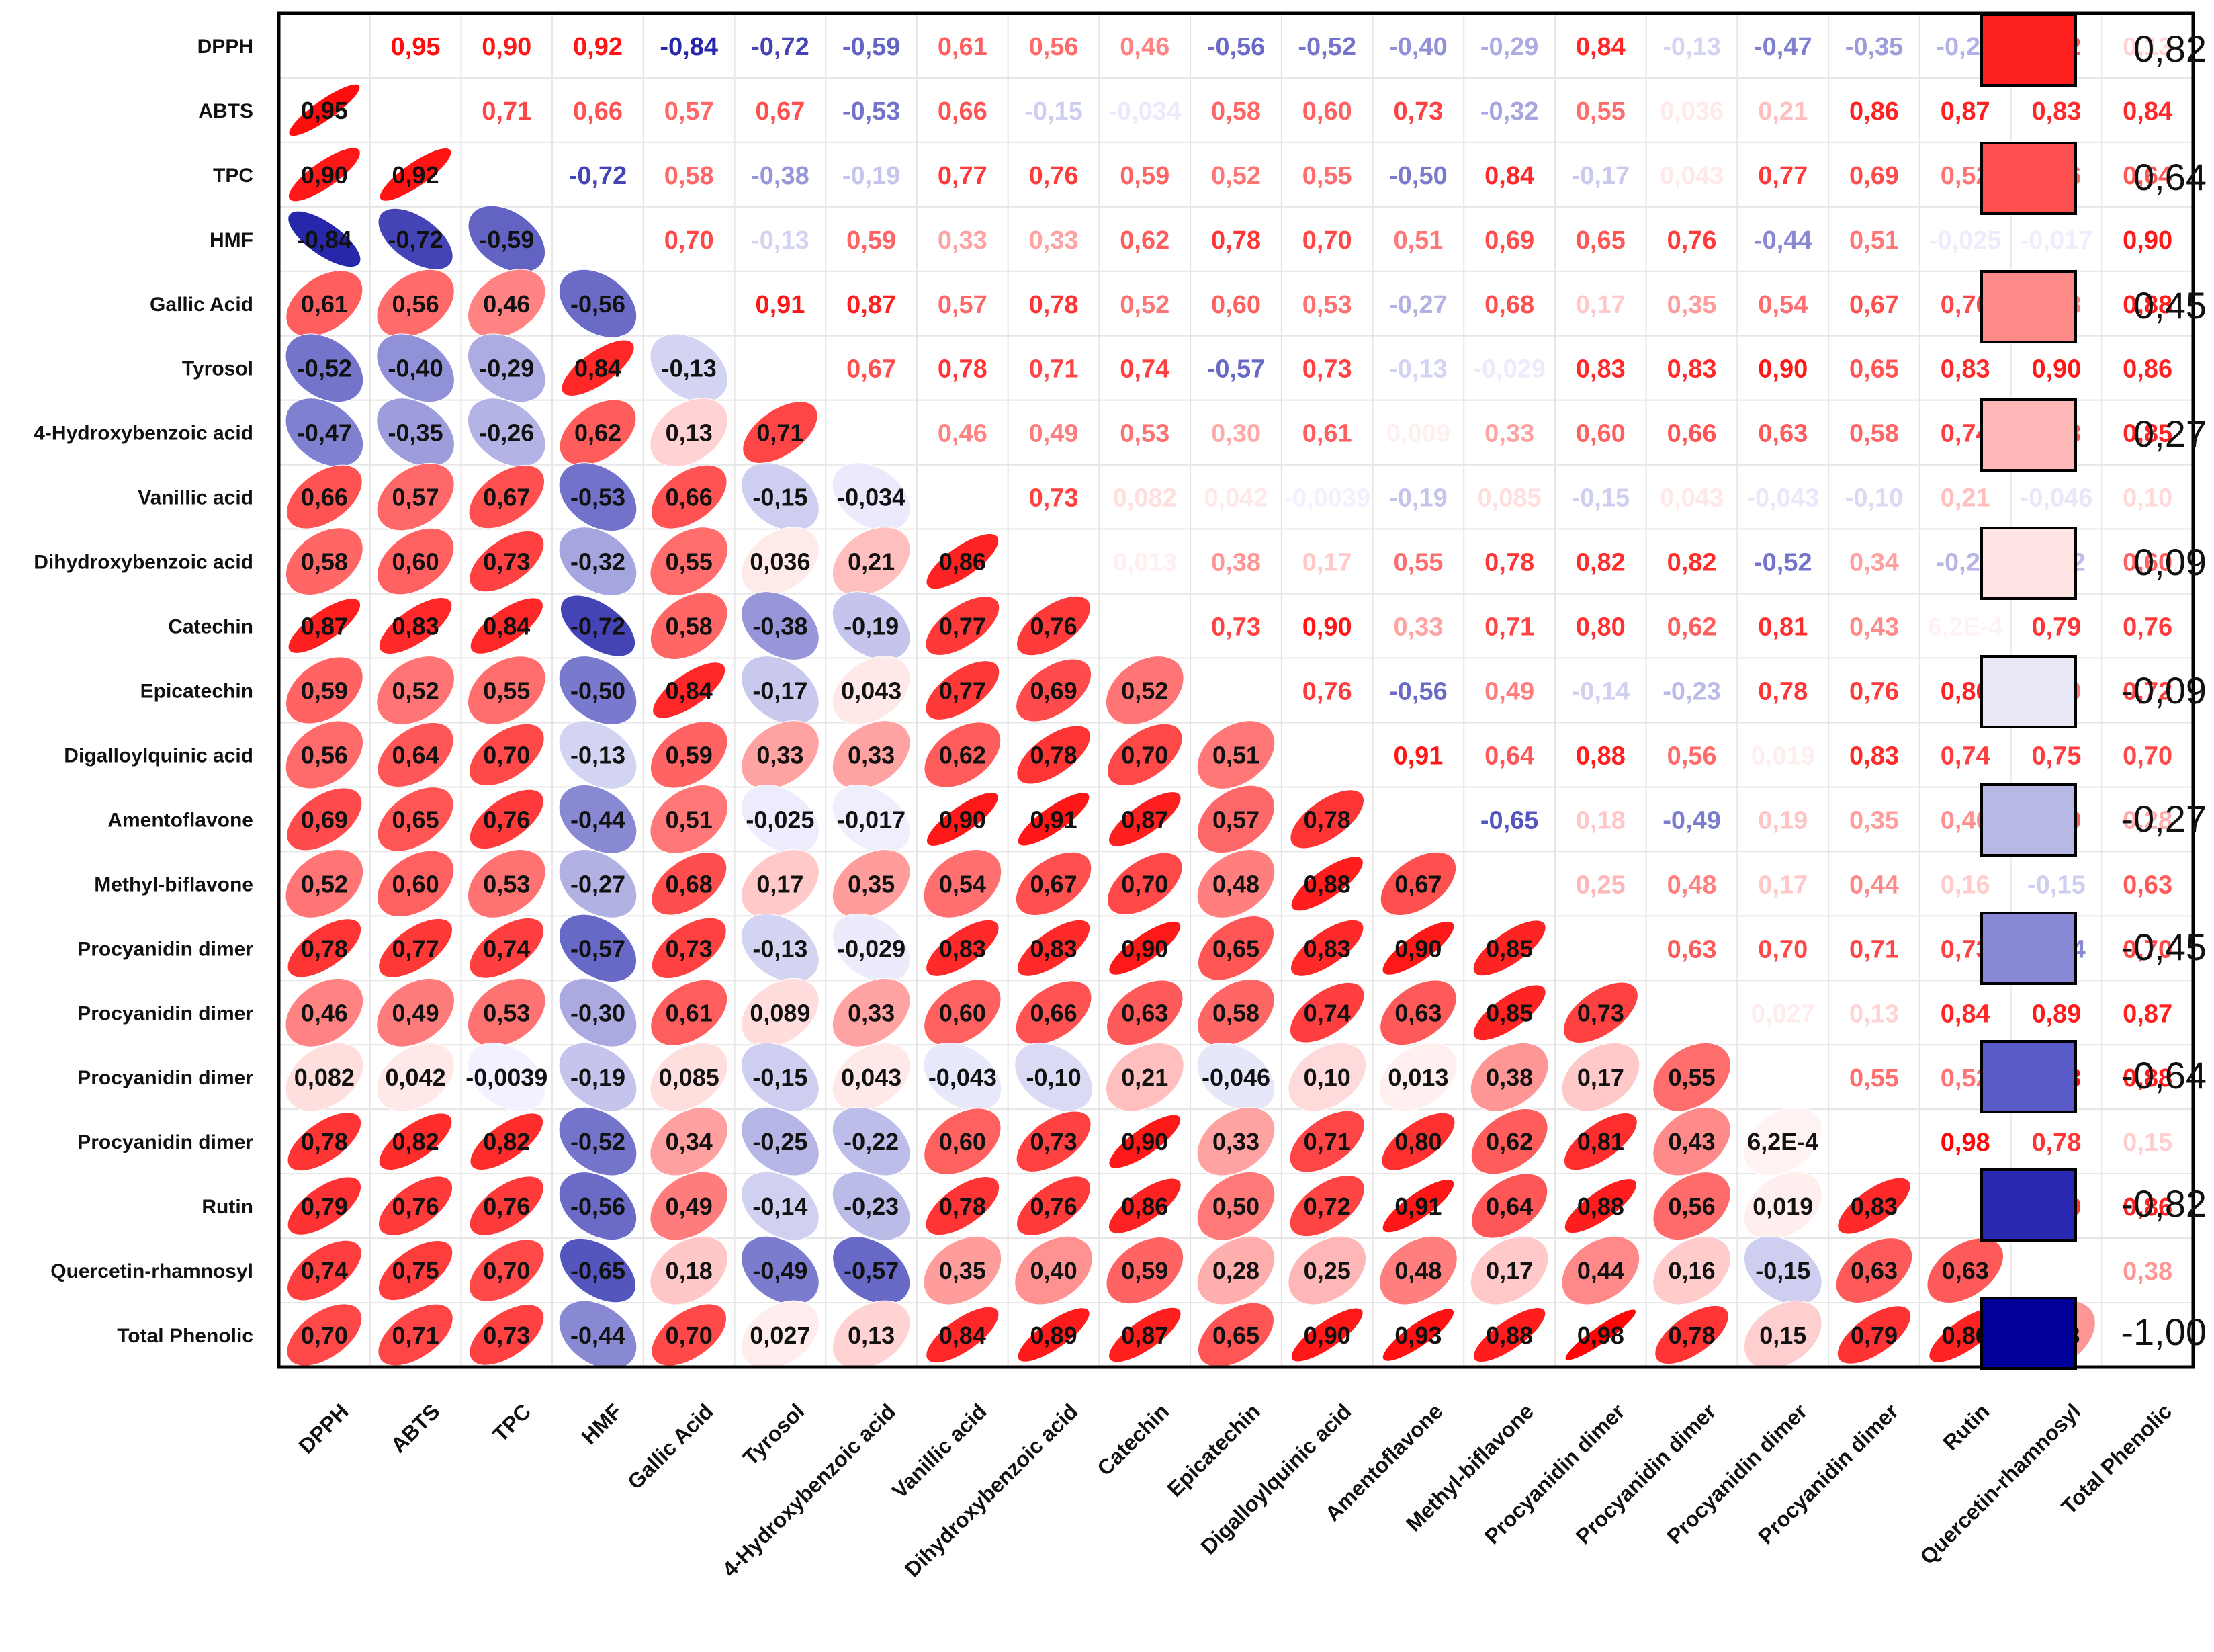 The height and width of the screenshot is (1652, 2214). I want to click on lower-value-label: 0,62, so click(1509, 1142).